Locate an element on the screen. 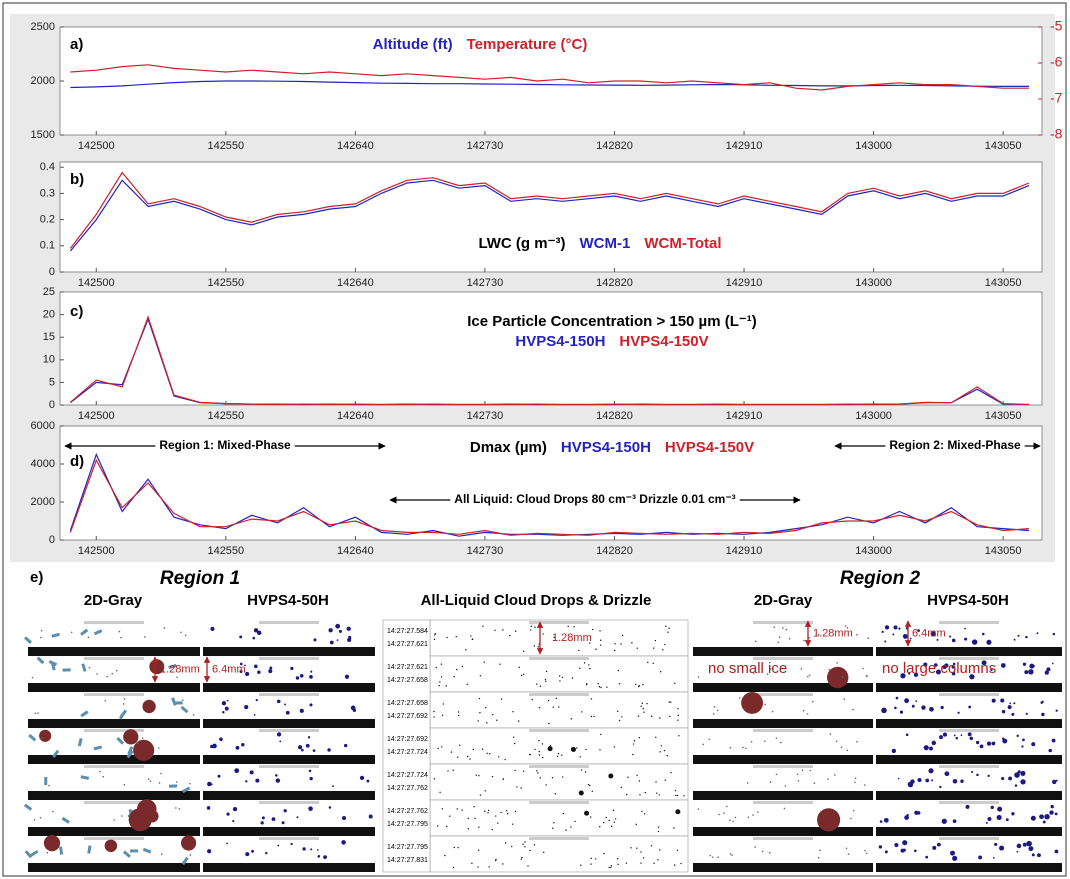  x-tick-label: 143000 is located at coordinates (873, 283).